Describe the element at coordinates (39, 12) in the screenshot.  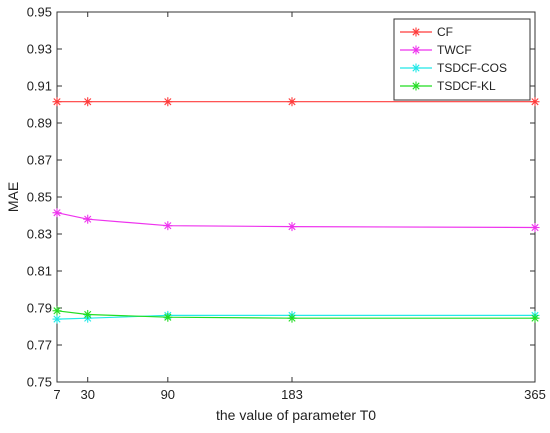
I see `y-tick-label: 0.95` at that location.